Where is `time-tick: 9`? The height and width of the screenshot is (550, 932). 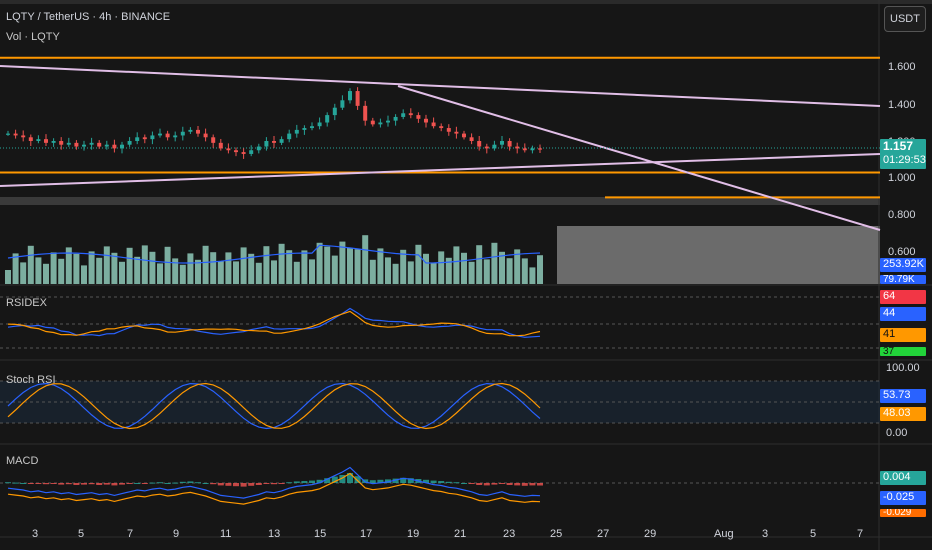
time-tick: 9 is located at coordinates (176, 534).